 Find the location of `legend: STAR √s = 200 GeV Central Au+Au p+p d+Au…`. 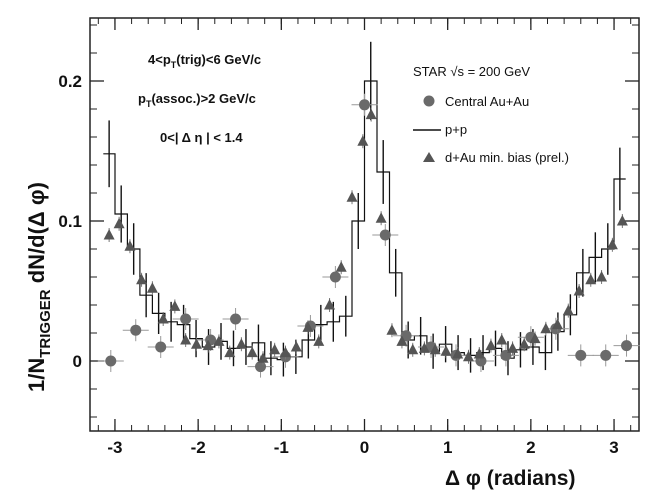

legend: STAR √s = 200 GeV Central Au+Au p+p d+Au… is located at coordinates (491, 114).